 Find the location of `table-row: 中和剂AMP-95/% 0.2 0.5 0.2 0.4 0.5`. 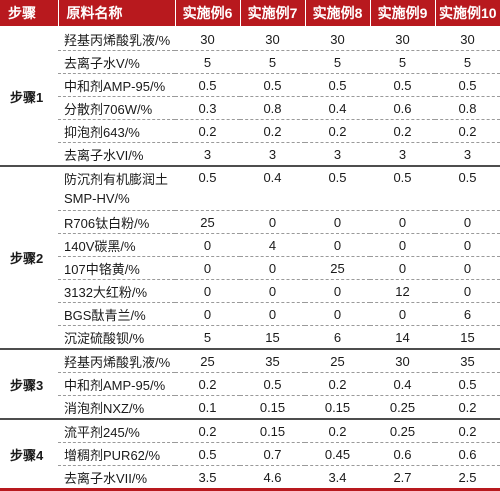

table-row: 中和剂AMP-95/% 0.2 0.5 0.2 0.4 0.5 is located at coordinates (250, 384).